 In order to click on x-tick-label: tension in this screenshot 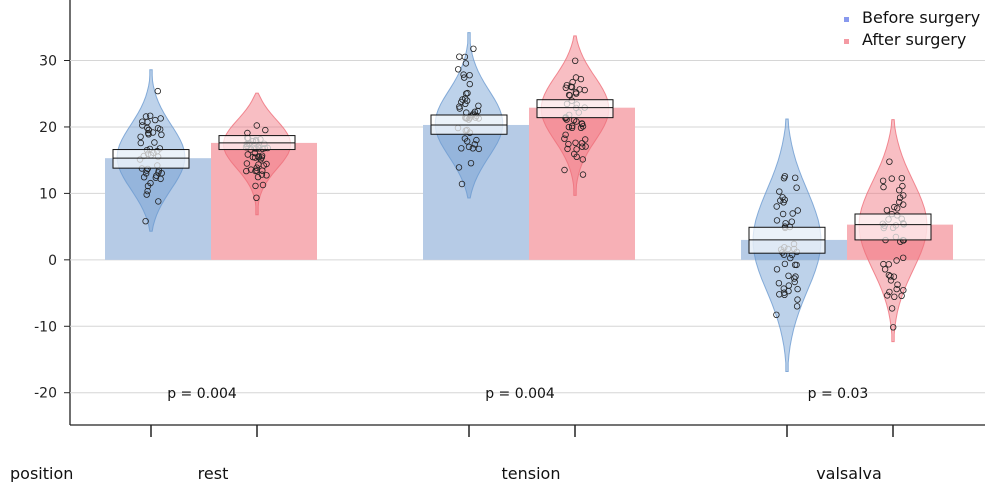, I will do `click(531, 473)`.